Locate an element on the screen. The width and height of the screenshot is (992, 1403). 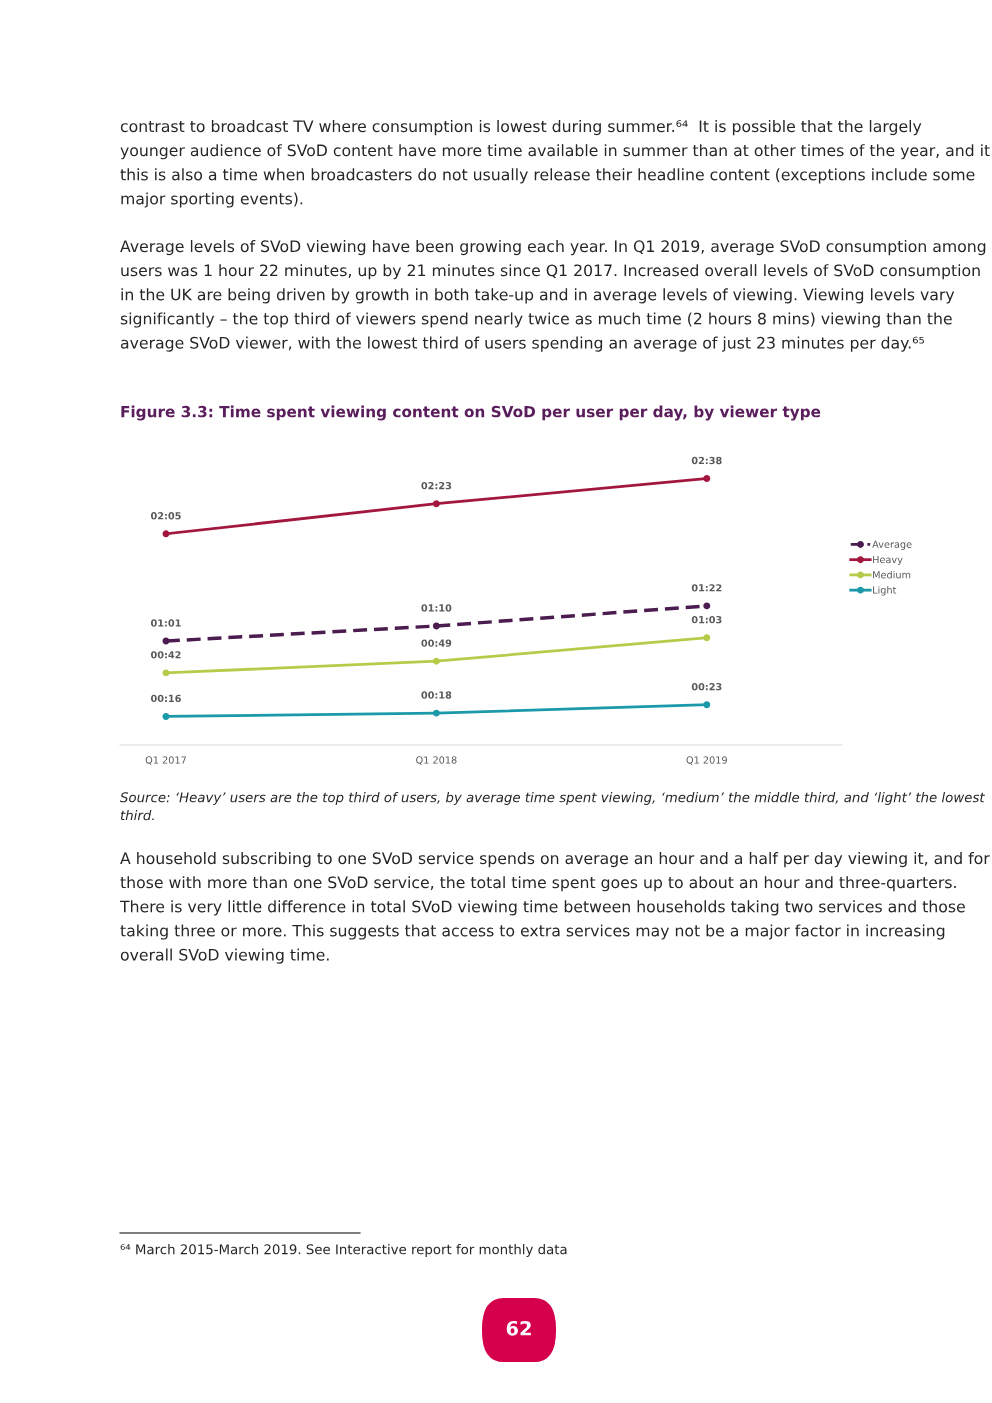
data-label: 01:03 is located at coordinates (706, 619).